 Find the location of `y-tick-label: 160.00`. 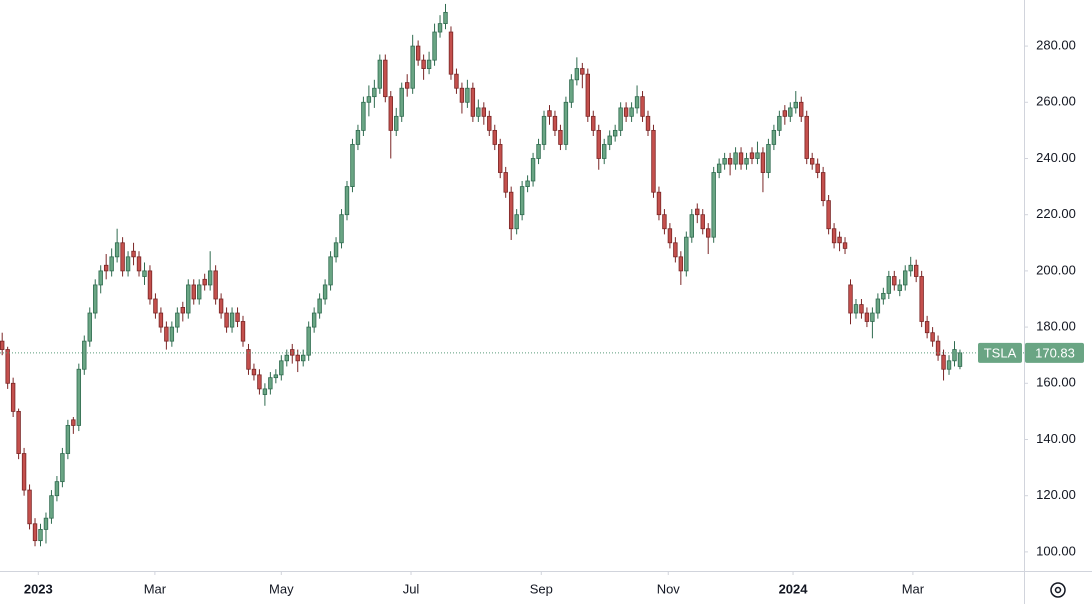

y-tick-label: 160.00 is located at coordinates (1056, 382).